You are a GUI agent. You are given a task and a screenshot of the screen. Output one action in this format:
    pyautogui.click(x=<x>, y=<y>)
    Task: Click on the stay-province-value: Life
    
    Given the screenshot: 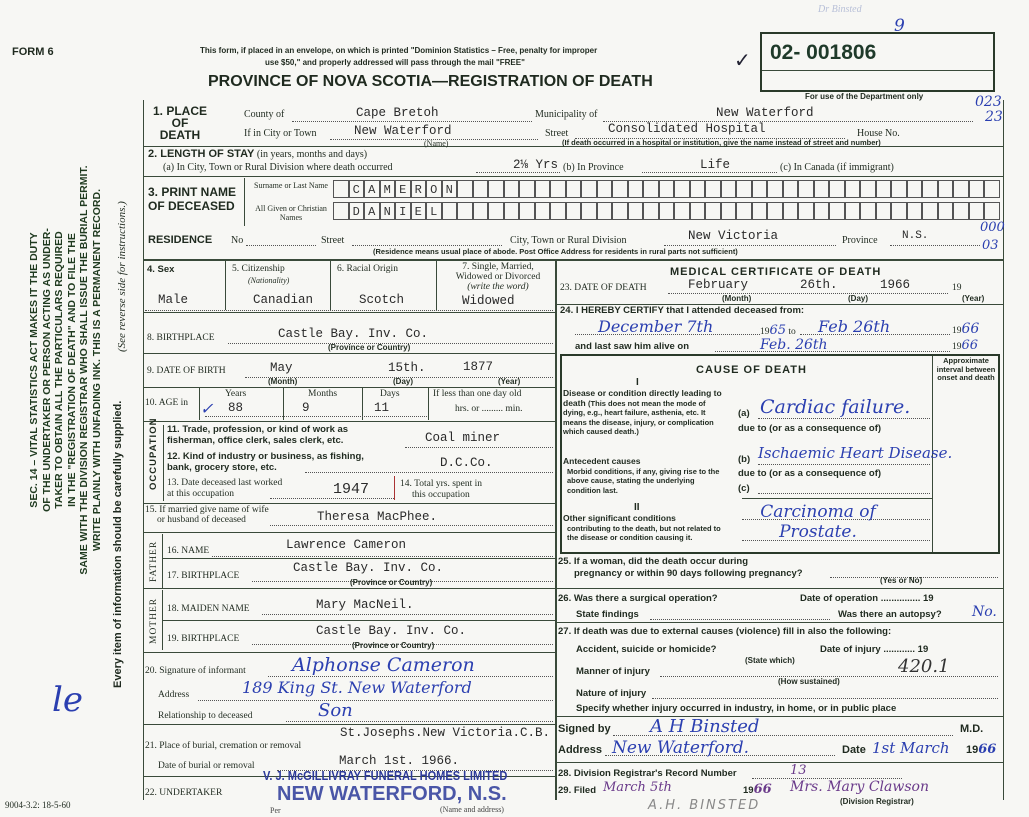 What is the action you would take?
    pyautogui.click(x=715, y=165)
    